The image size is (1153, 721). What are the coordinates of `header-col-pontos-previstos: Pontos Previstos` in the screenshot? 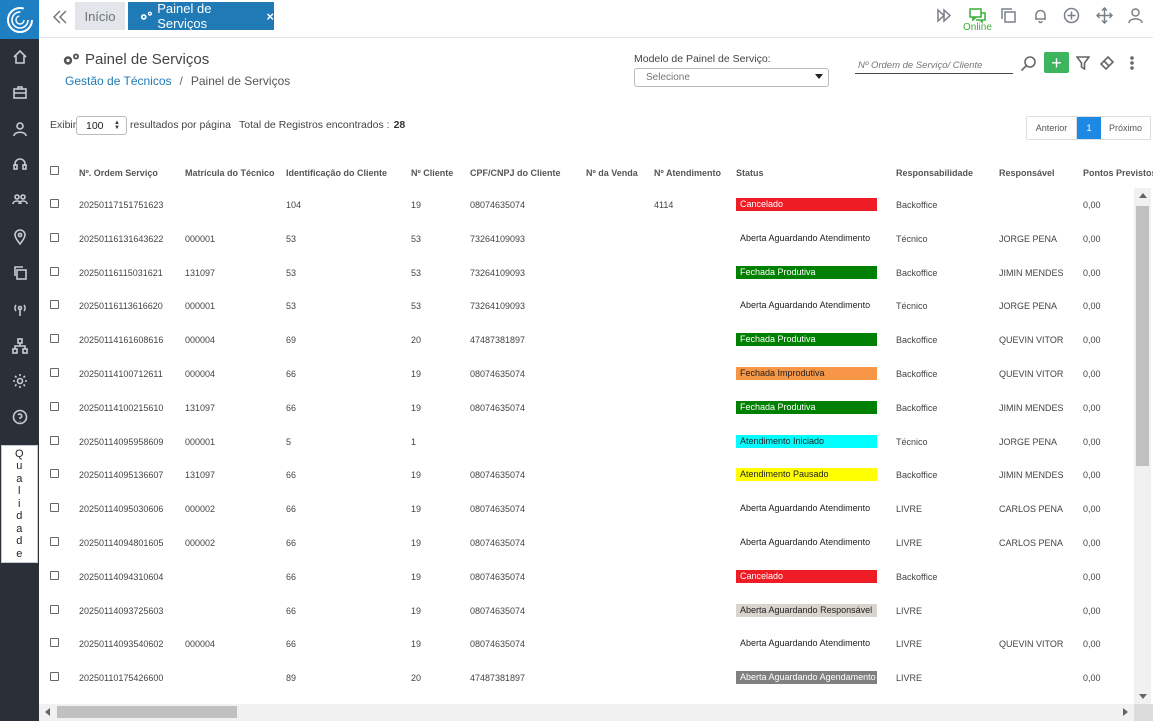 It's located at (1118, 173).